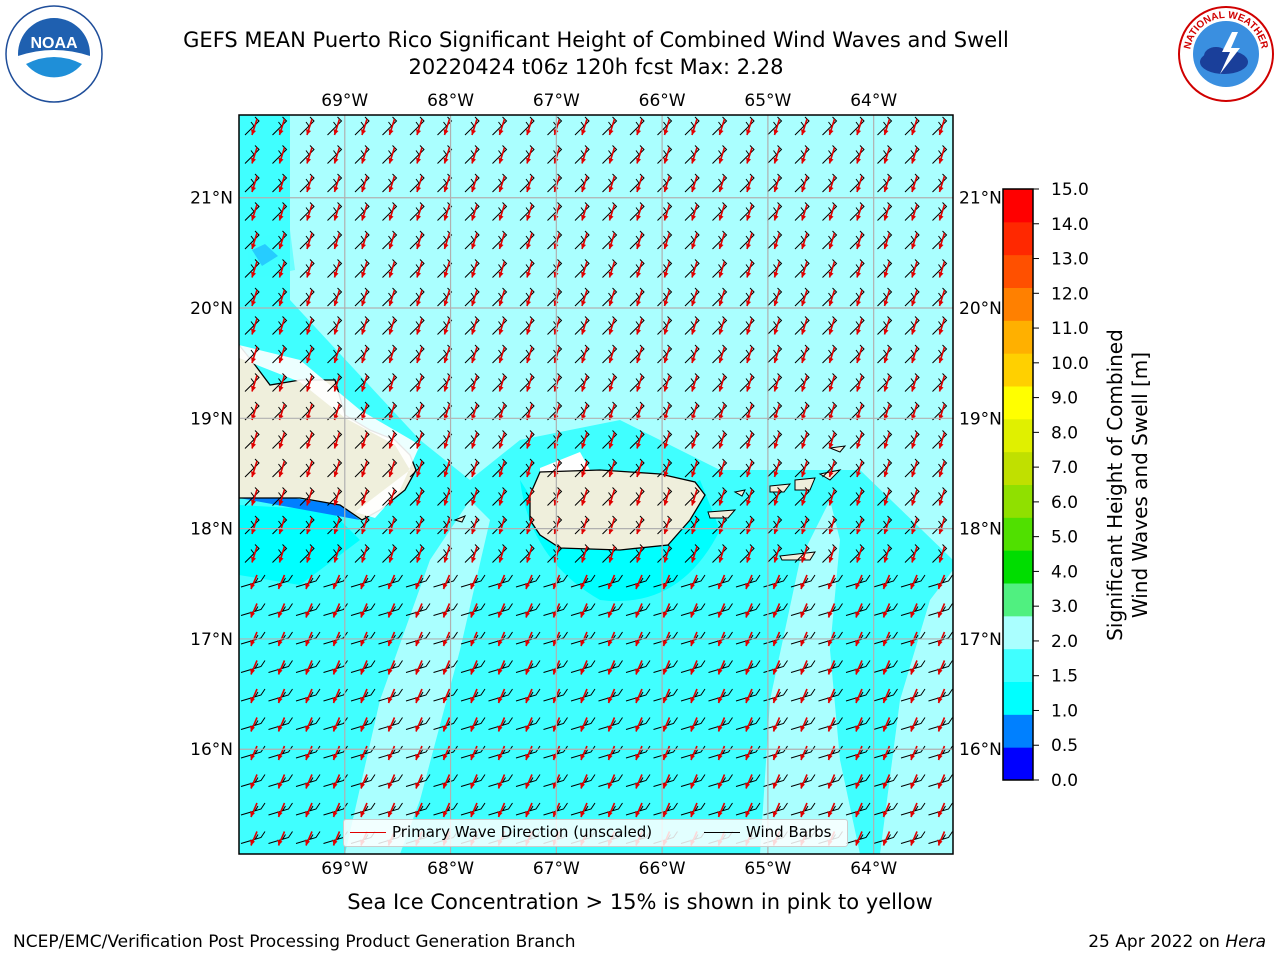 The image size is (1280, 960). I want to click on lon-label-bottom: 64°W, so click(873, 869).